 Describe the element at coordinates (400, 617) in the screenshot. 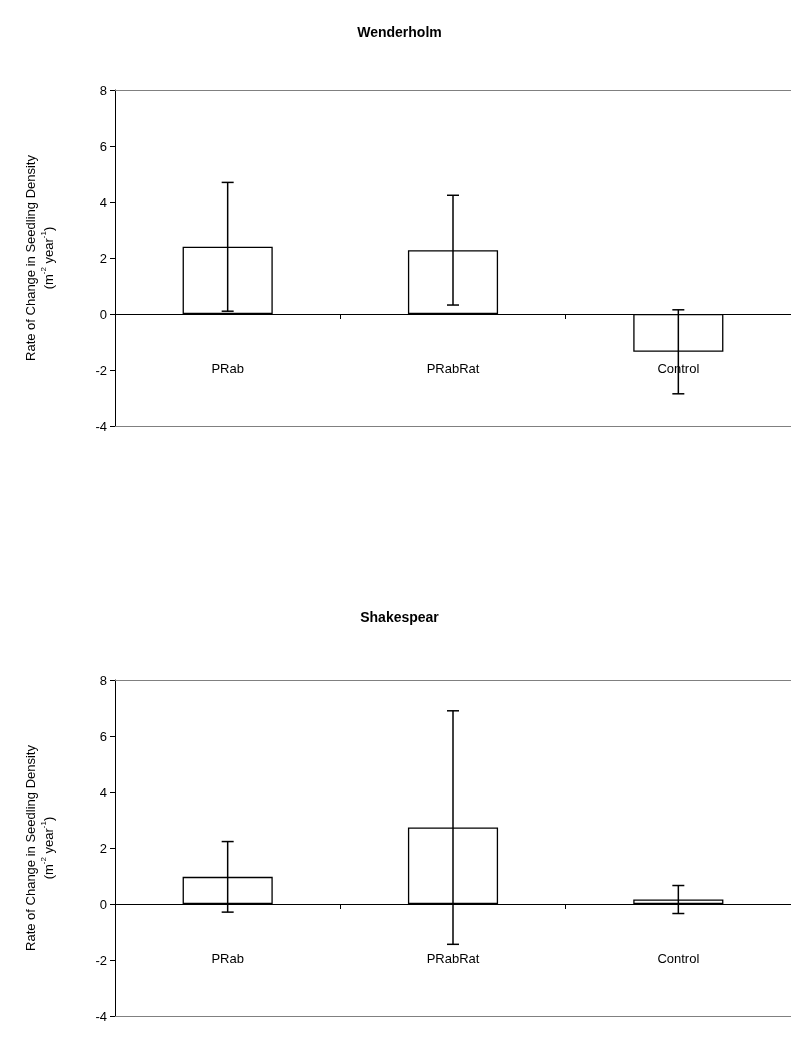

I see `chart-title: Shakespear` at that location.